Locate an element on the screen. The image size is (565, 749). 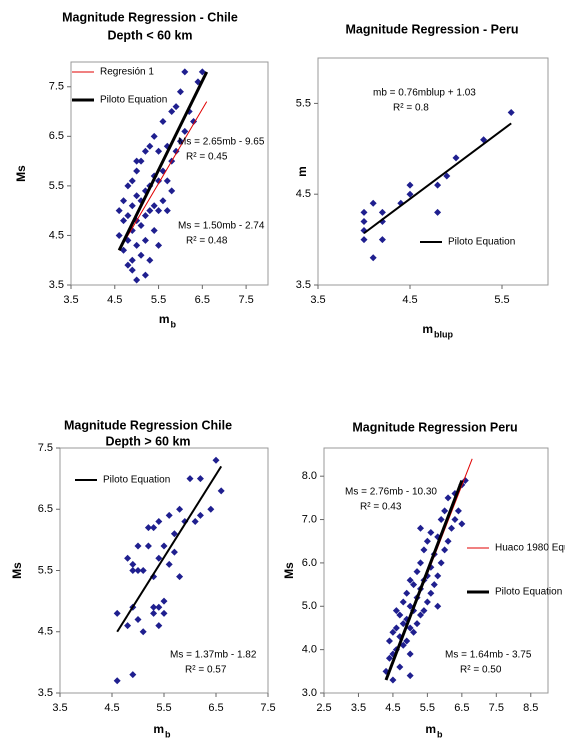
chart-title: Magnitude Regression - Chile is located at coordinates (150, 17).